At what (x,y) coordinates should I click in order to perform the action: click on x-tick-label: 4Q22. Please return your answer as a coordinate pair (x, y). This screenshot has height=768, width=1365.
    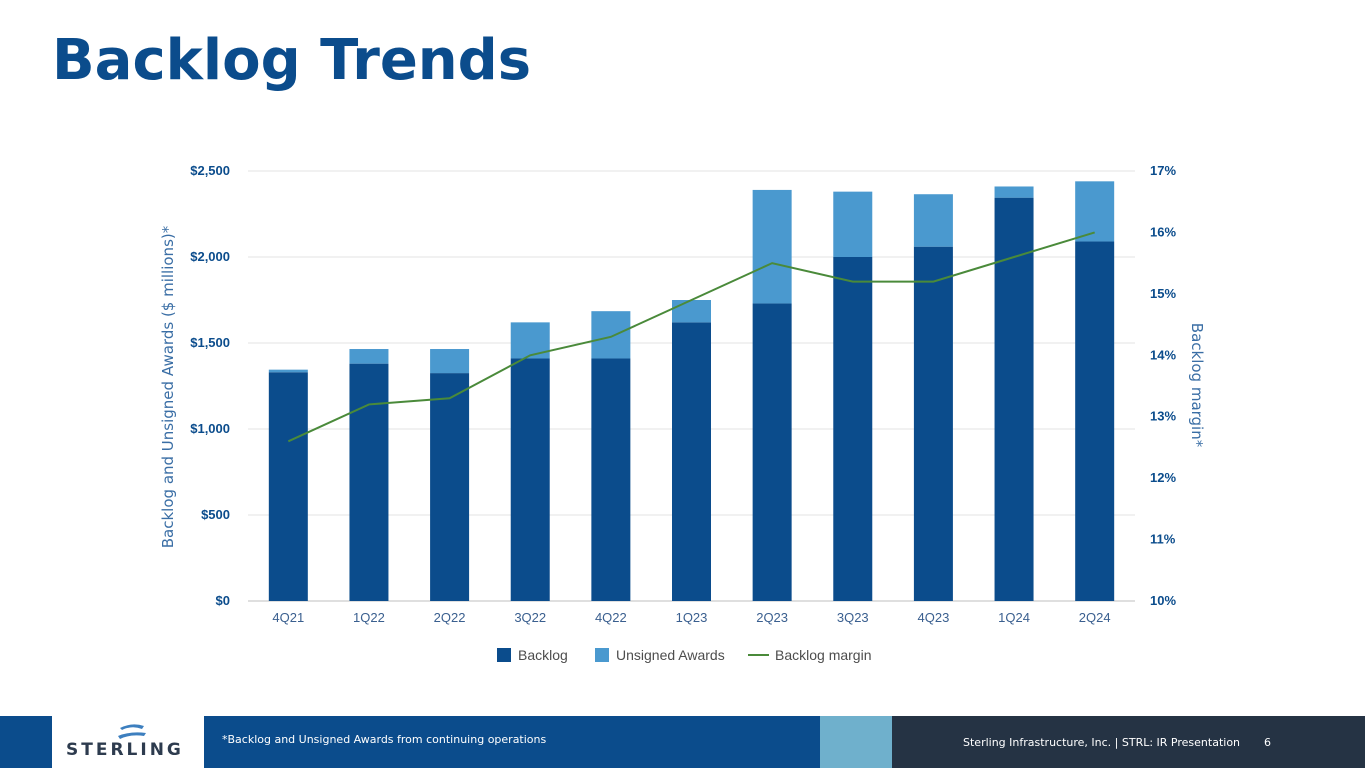
    Looking at the image, I should click on (611, 617).